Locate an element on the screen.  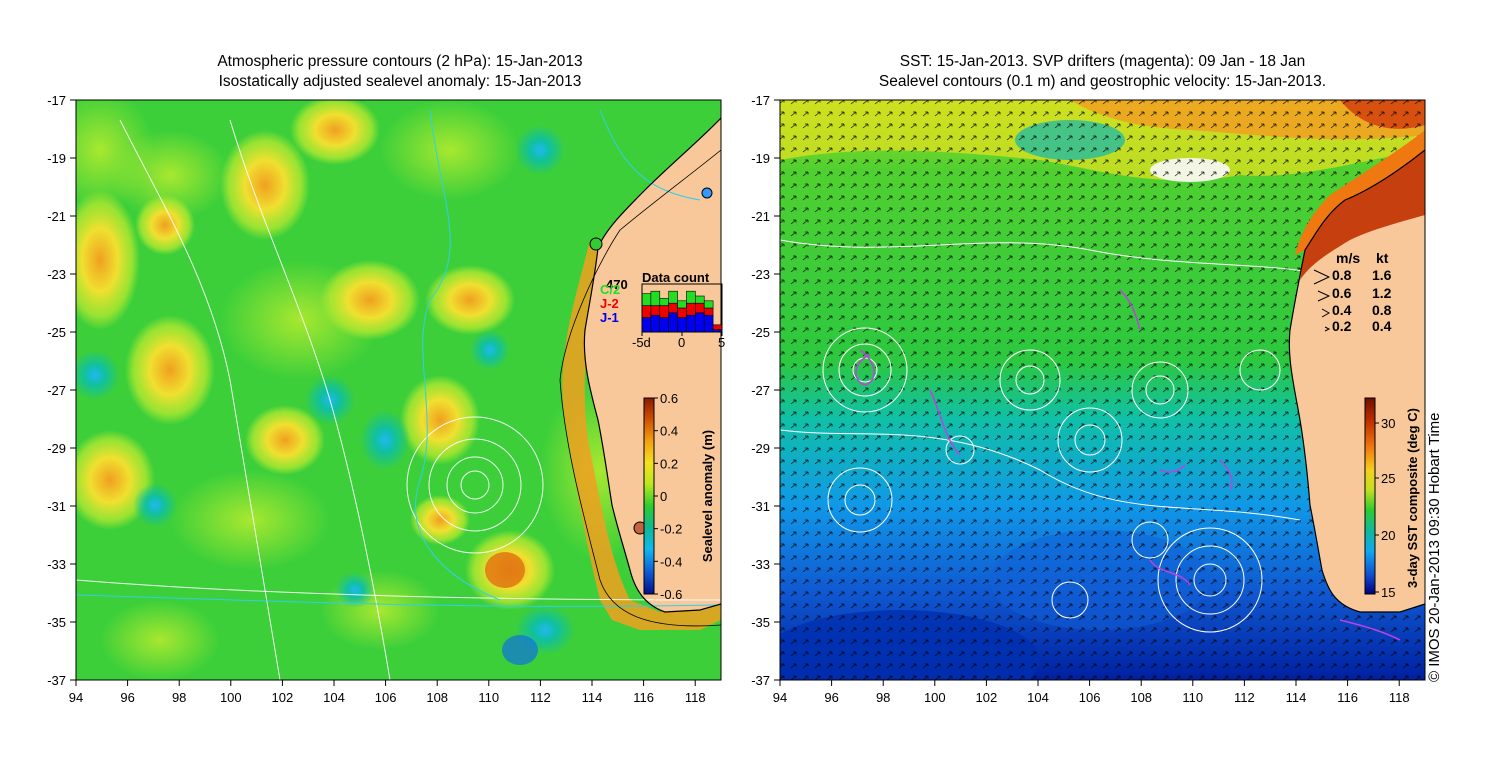
left-land-australia is located at coordinates (652, 356).